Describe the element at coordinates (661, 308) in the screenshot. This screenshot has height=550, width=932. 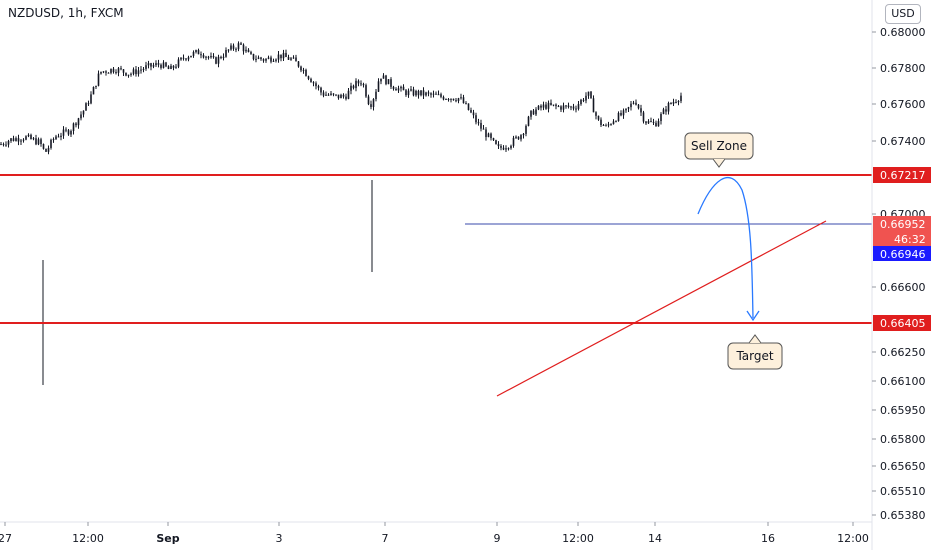
I see `trendline` at that location.